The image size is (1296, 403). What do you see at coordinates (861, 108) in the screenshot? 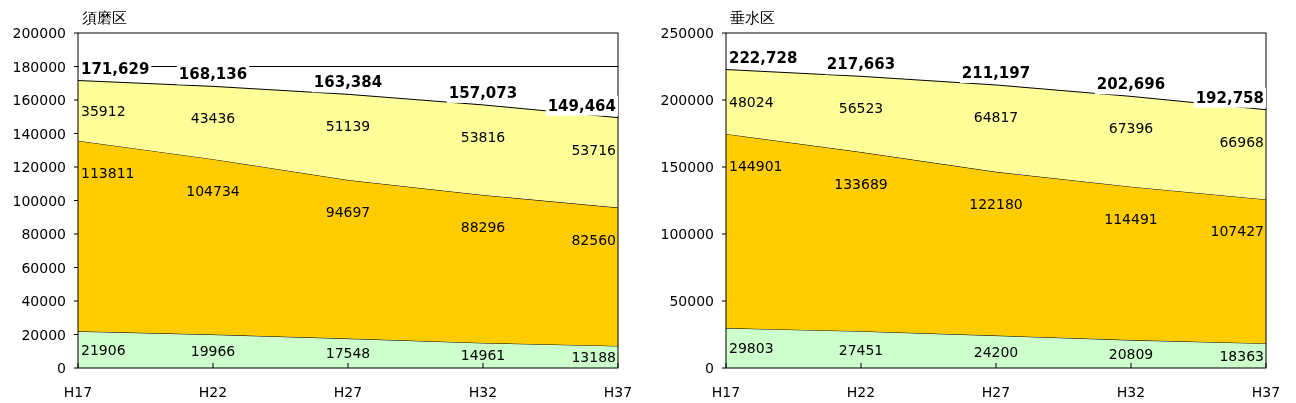
I see `data-label: 56523` at bounding box center [861, 108].